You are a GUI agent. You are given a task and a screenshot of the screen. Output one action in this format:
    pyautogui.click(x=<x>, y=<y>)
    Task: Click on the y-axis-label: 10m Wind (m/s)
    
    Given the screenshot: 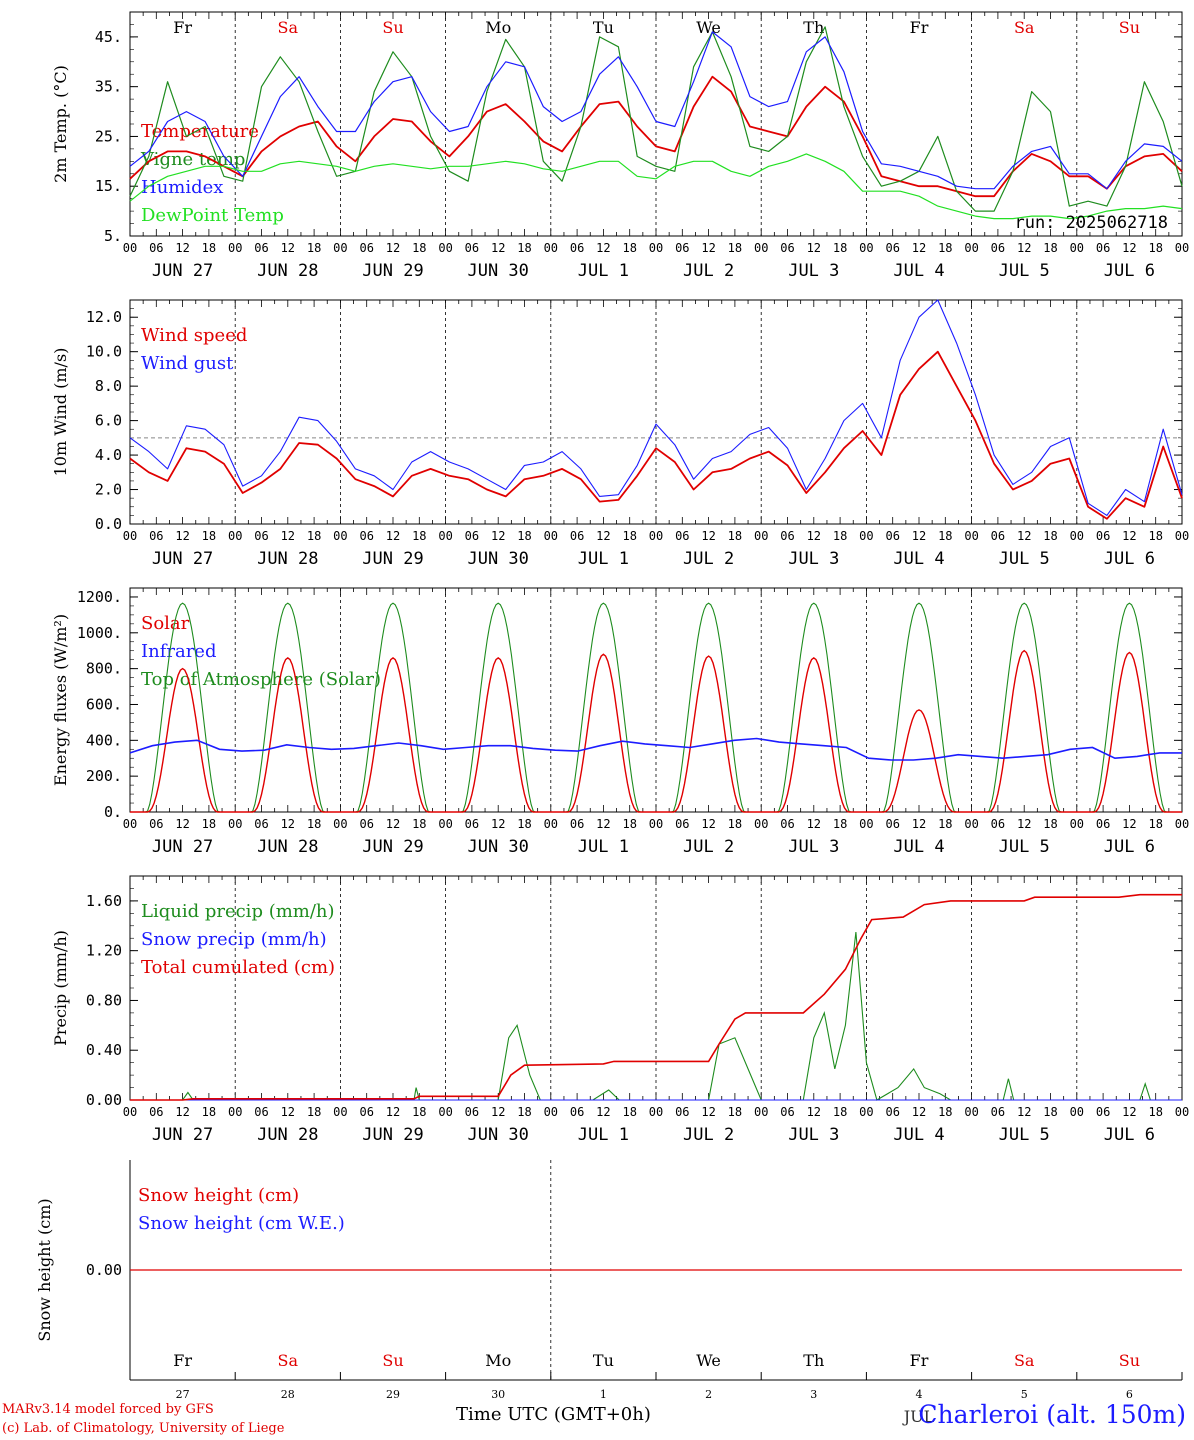 What is the action you would take?
    pyautogui.click(x=60, y=412)
    